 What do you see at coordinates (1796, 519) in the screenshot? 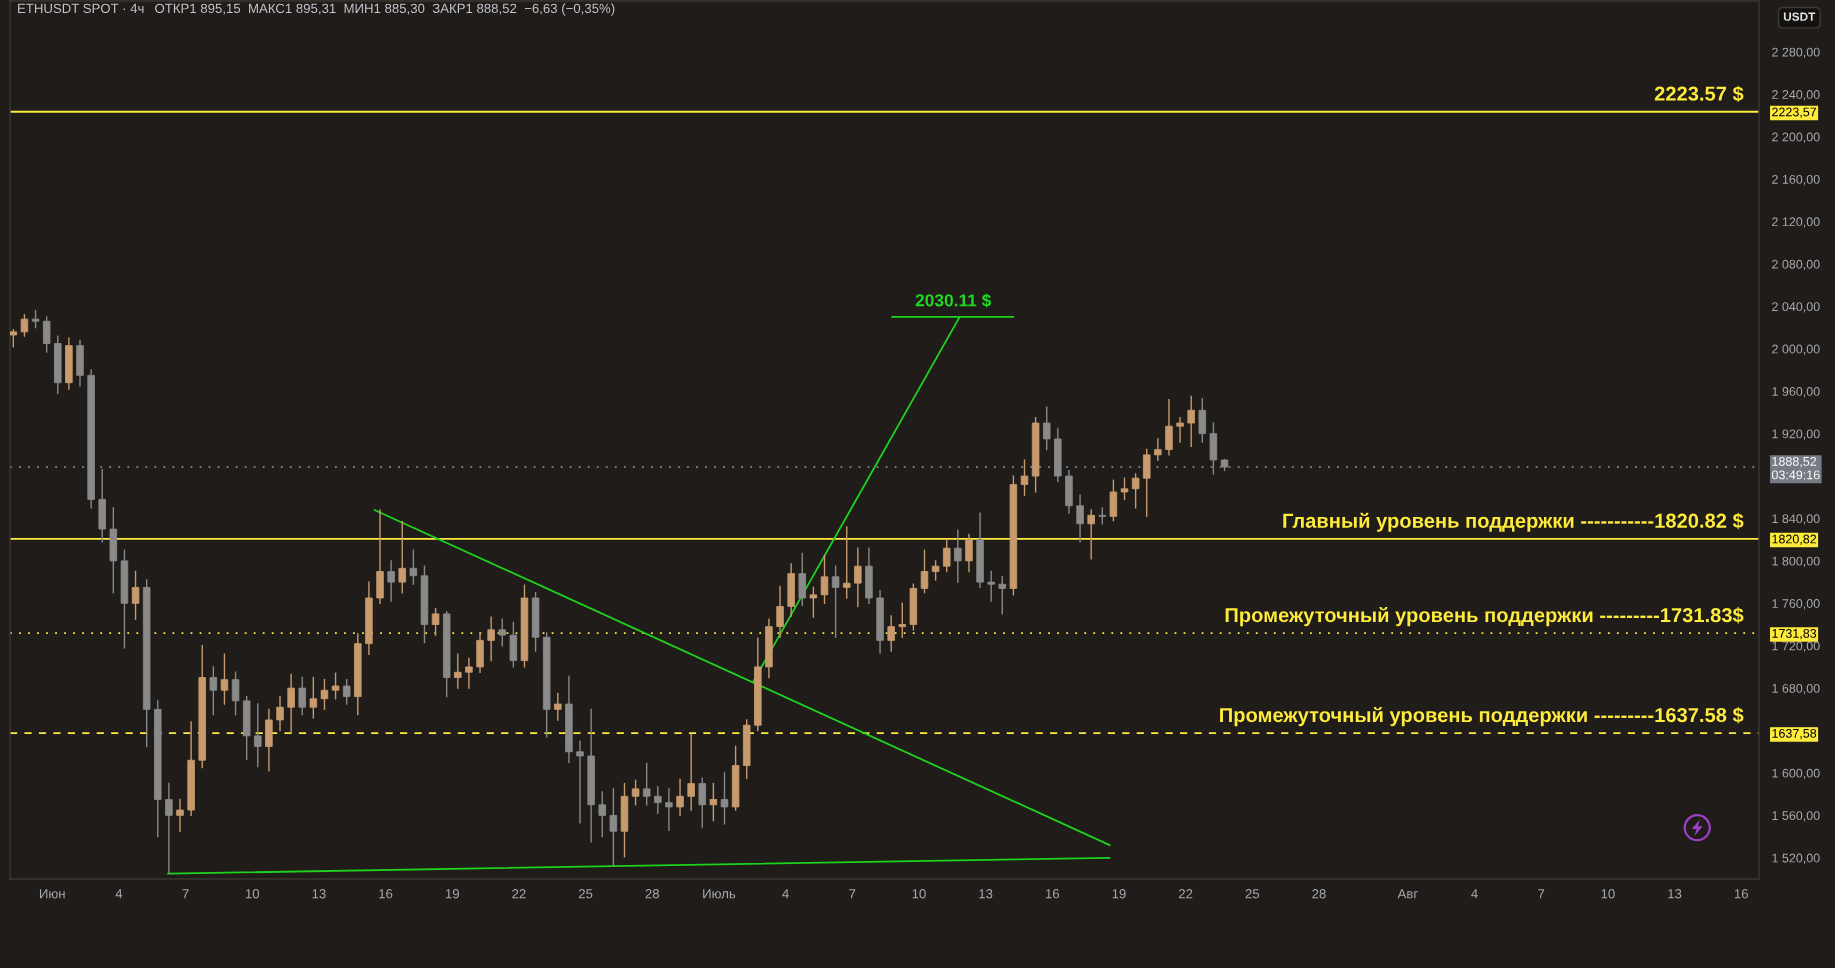
I see `y-tick-label: 1 840,00` at bounding box center [1796, 519].